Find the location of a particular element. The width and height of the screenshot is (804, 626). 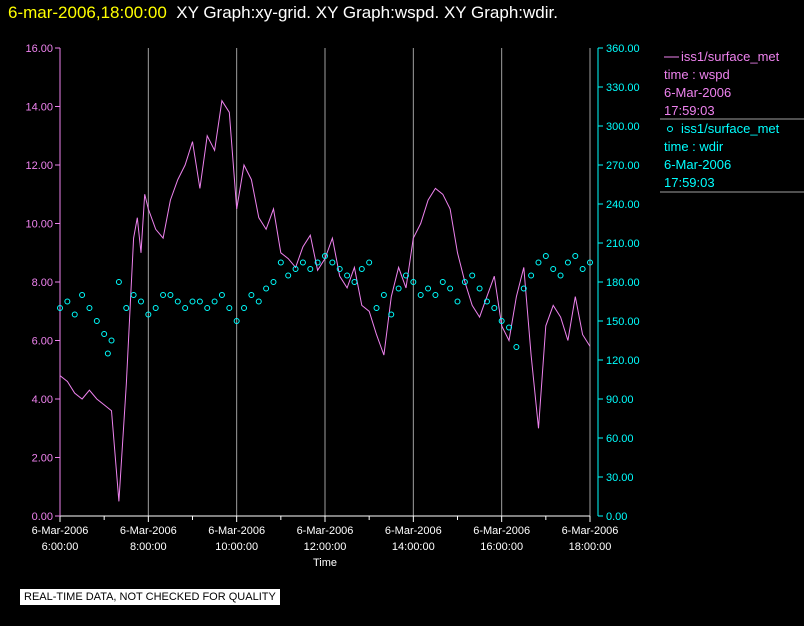

x-tick-label-time: 8:00:00 is located at coordinates (148, 547).